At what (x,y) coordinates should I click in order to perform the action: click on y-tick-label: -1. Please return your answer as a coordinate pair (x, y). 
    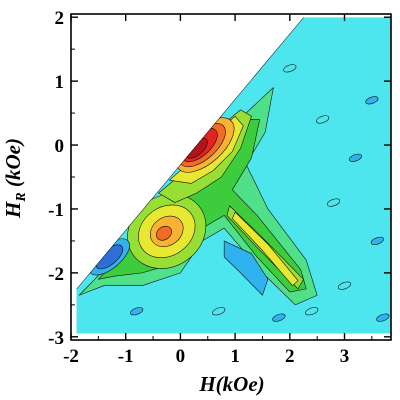
    Looking at the image, I should click on (56, 210).